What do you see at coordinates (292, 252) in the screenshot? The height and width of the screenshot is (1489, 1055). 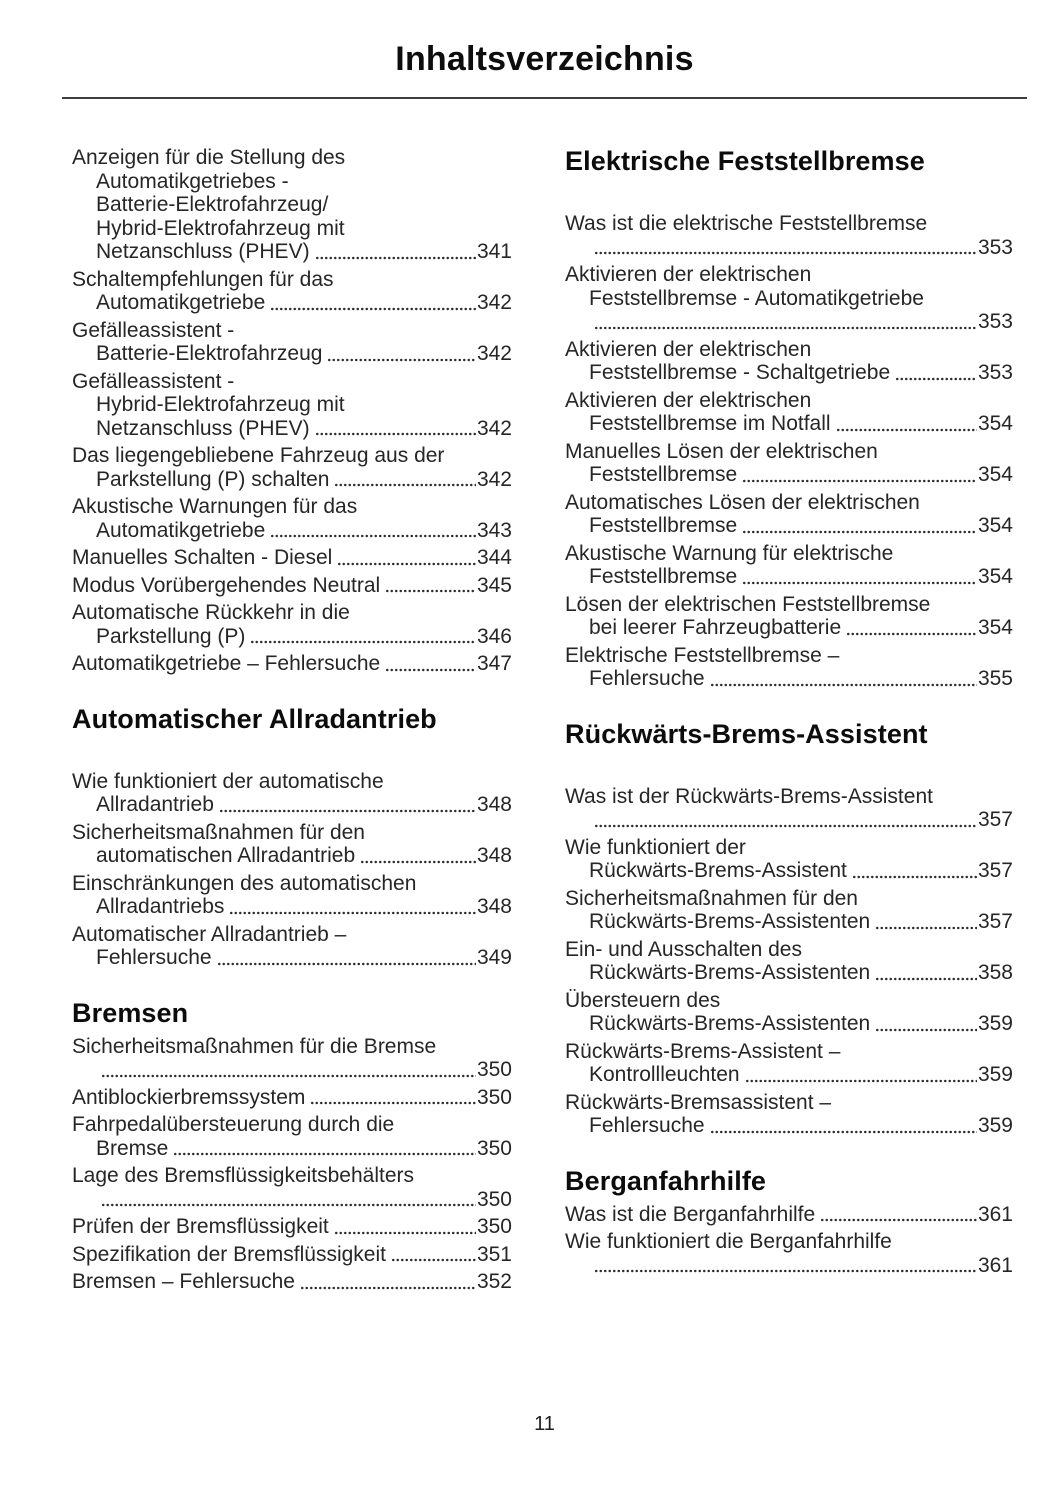 I see `toc-entry-line: Netzanschluss (PHEV) 341` at bounding box center [292, 252].